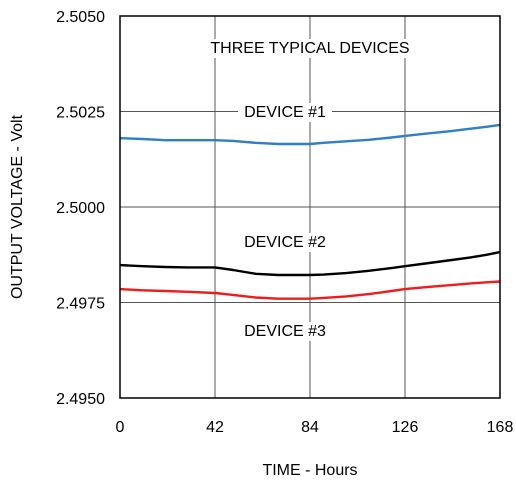  Describe the element at coordinates (310, 290) in the screenshot. I see `series-line-device3` at that location.